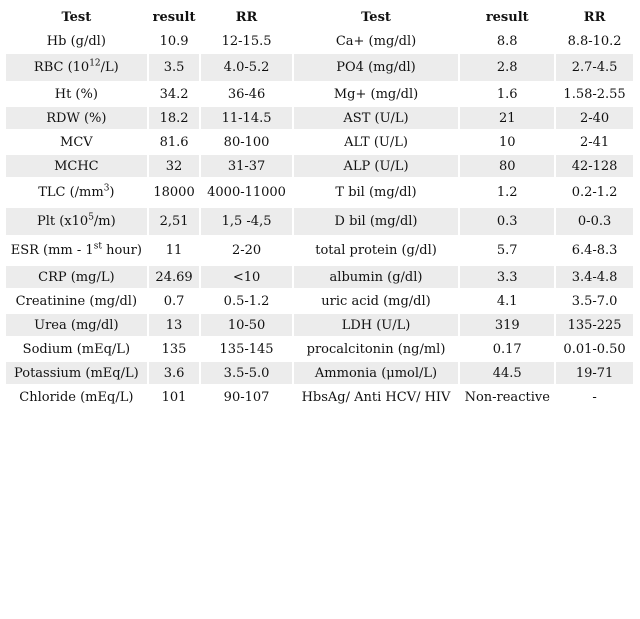  I want to click on test-name-cell: D bil (mg/dl), so click(376, 221).